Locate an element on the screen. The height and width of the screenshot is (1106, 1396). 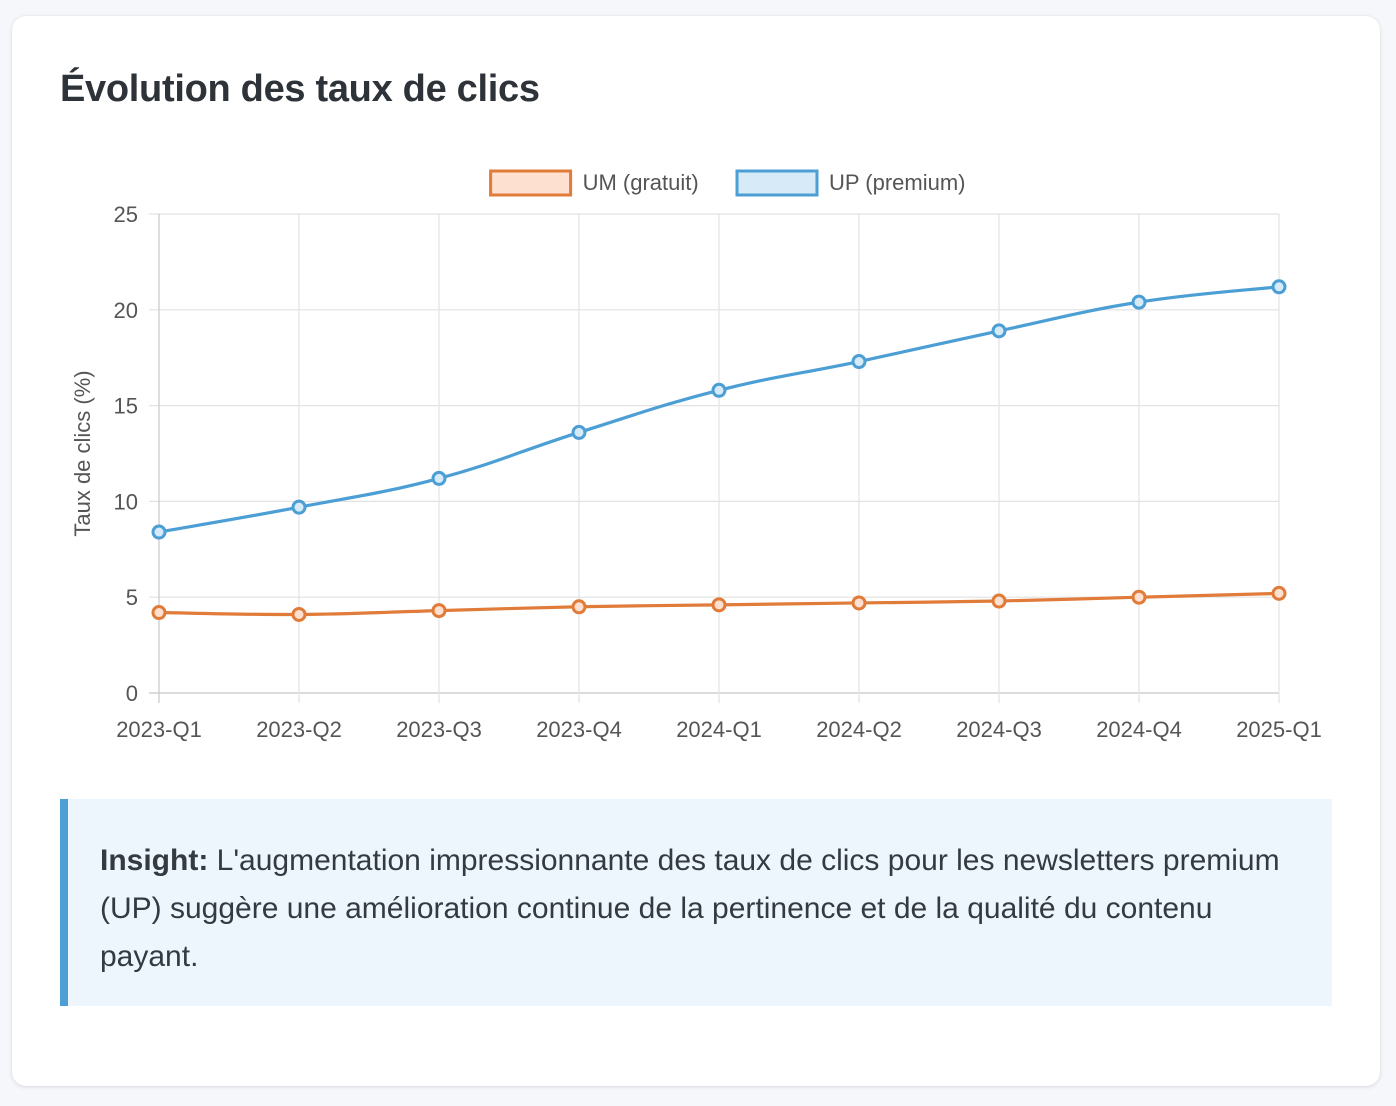
x-tick-label: 2024-Q2 is located at coordinates (859, 729).